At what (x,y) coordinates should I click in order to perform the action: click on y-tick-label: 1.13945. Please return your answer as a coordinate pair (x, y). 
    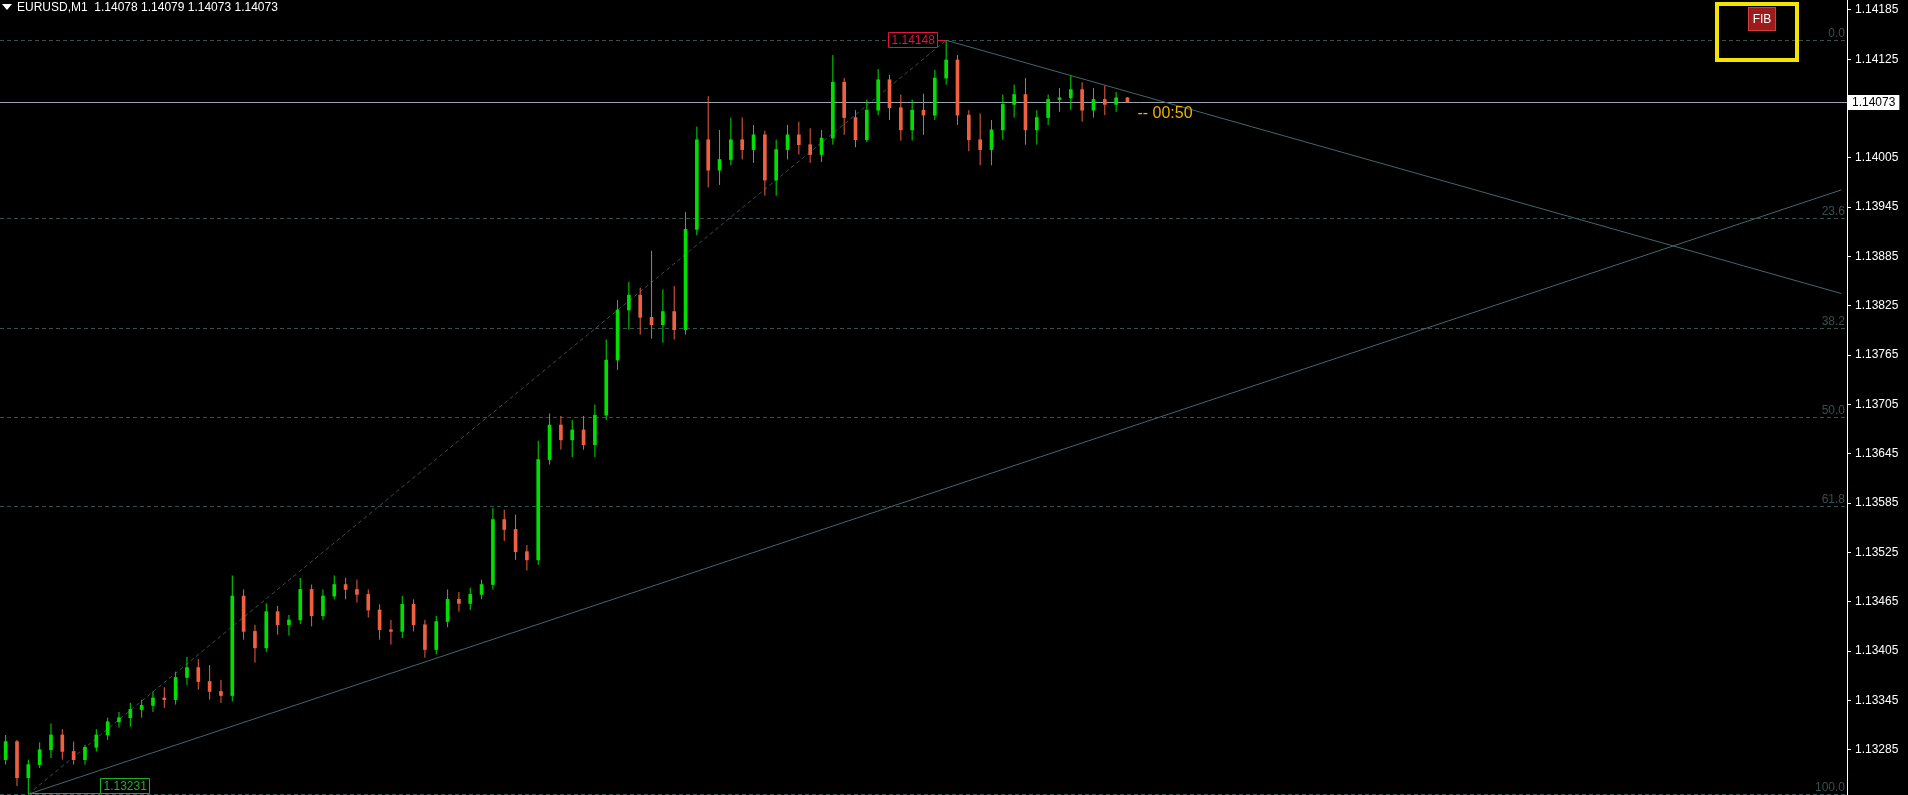
    Looking at the image, I should click on (1877, 206).